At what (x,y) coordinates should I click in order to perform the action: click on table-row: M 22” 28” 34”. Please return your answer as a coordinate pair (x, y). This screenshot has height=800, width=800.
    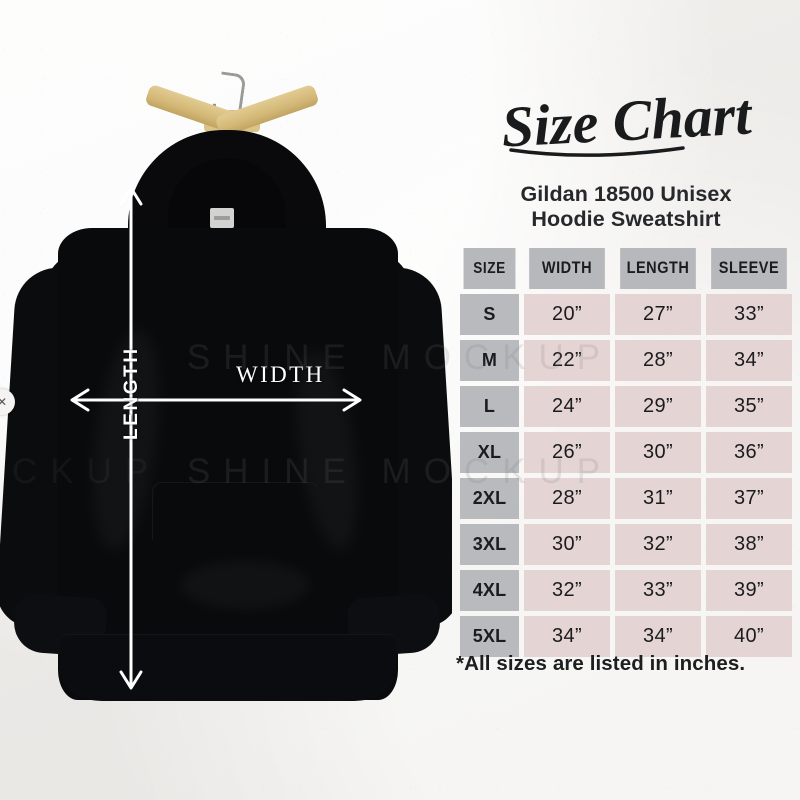
    Looking at the image, I should click on (626, 360).